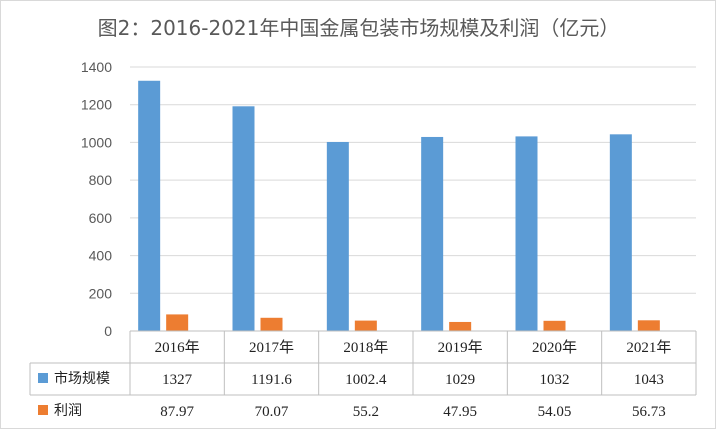 This screenshot has width=717, height=430. What do you see at coordinates (272, 412) in the screenshot?
I see `data-table-value: 70.07` at bounding box center [272, 412].